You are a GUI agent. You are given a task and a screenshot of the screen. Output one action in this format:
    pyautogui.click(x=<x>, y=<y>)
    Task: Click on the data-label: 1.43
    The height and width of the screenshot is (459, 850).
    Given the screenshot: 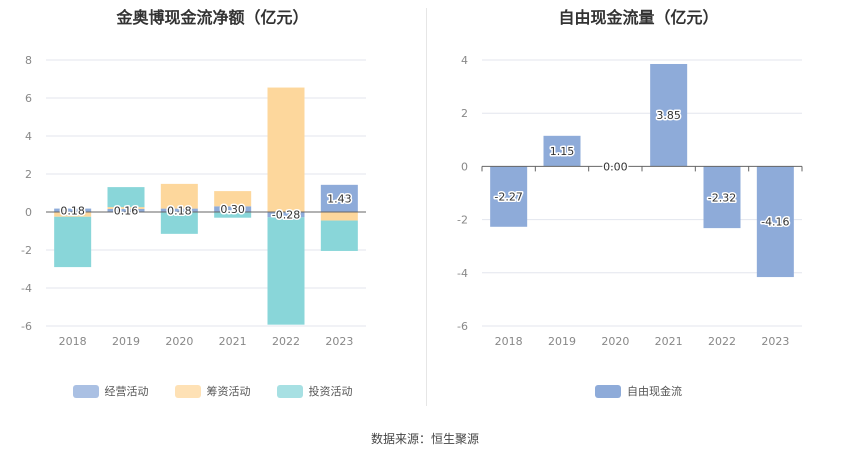 What is the action you would take?
    pyautogui.click(x=339, y=198)
    